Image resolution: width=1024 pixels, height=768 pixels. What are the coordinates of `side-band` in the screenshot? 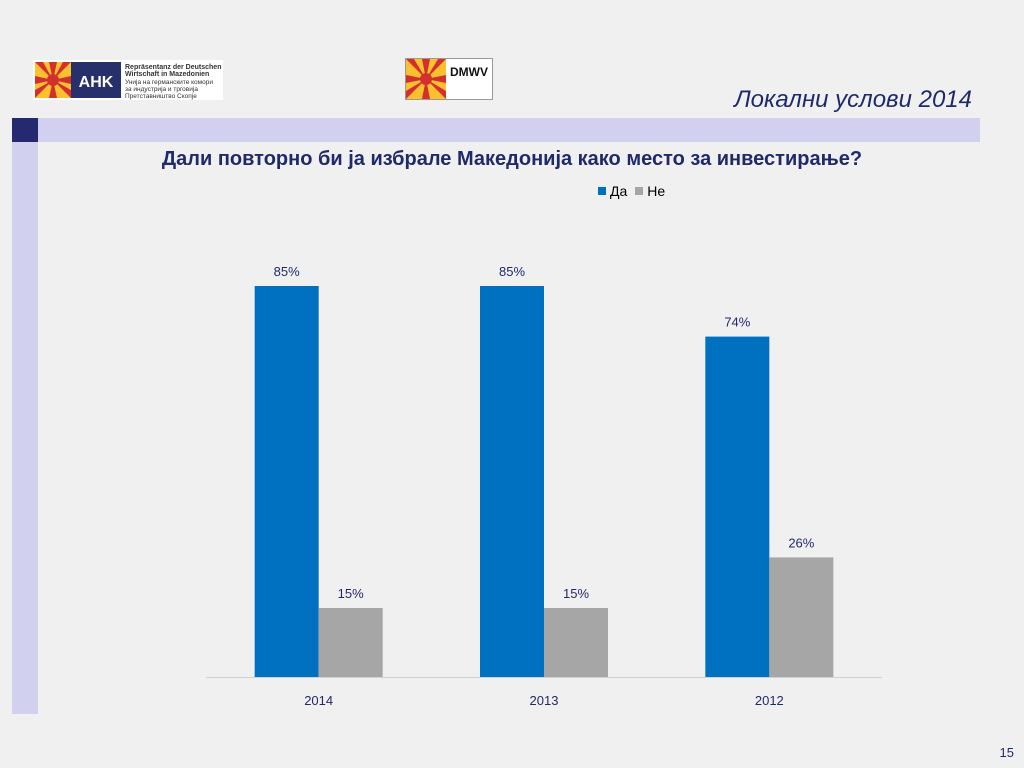 It's located at (25, 428).